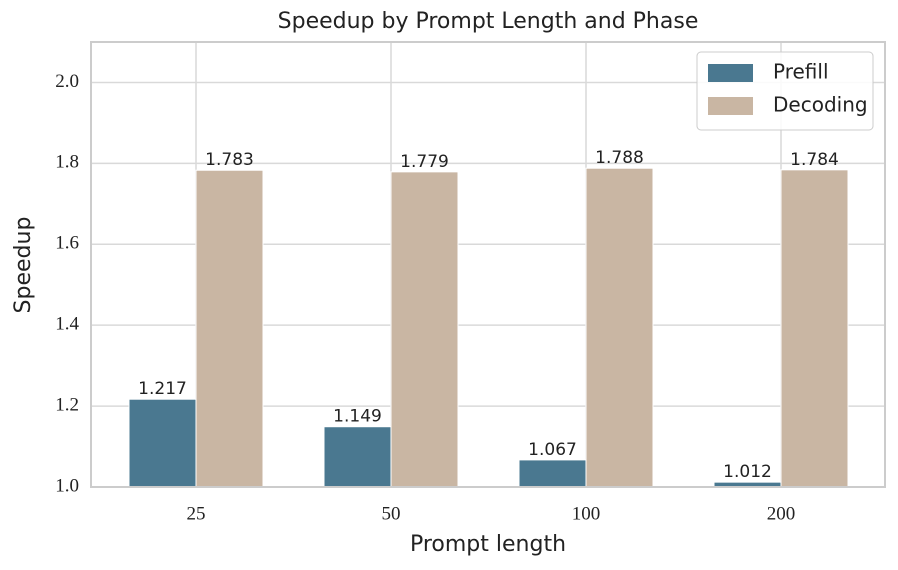  What do you see at coordinates (586, 513) in the screenshot?
I see `x-tick-label: 100` at bounding box center [586, 513].